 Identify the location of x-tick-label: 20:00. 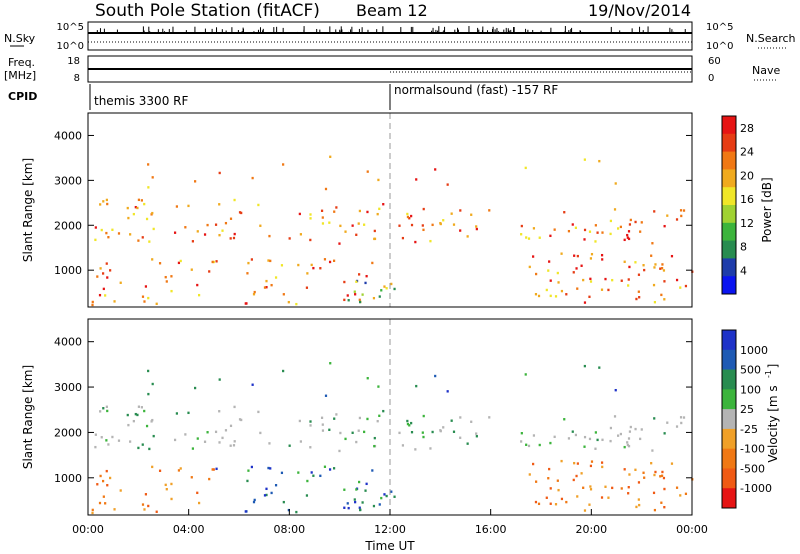
(591, 529).